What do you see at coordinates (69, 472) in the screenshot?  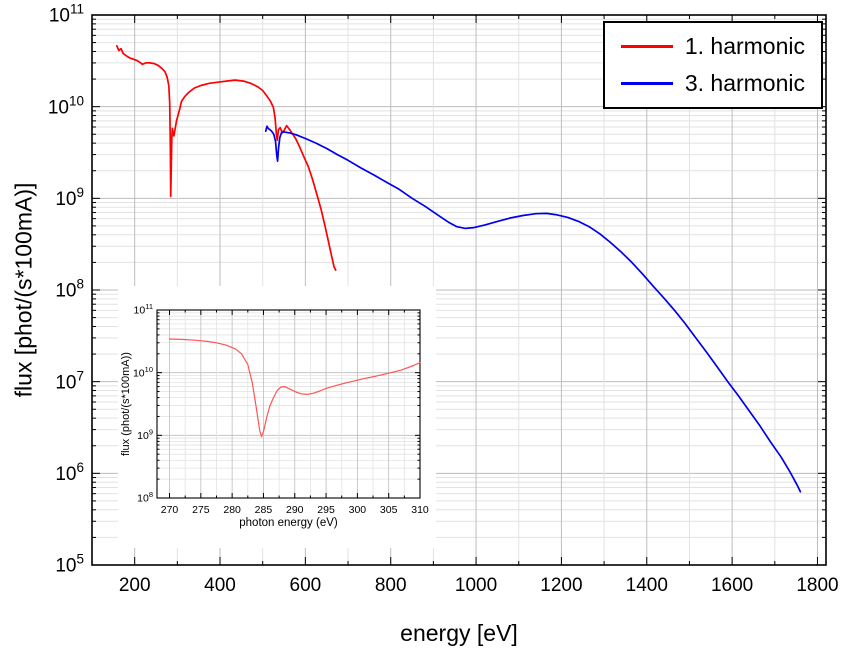 I see `svg-text: 10⁶` at bounding box center [69, 472].